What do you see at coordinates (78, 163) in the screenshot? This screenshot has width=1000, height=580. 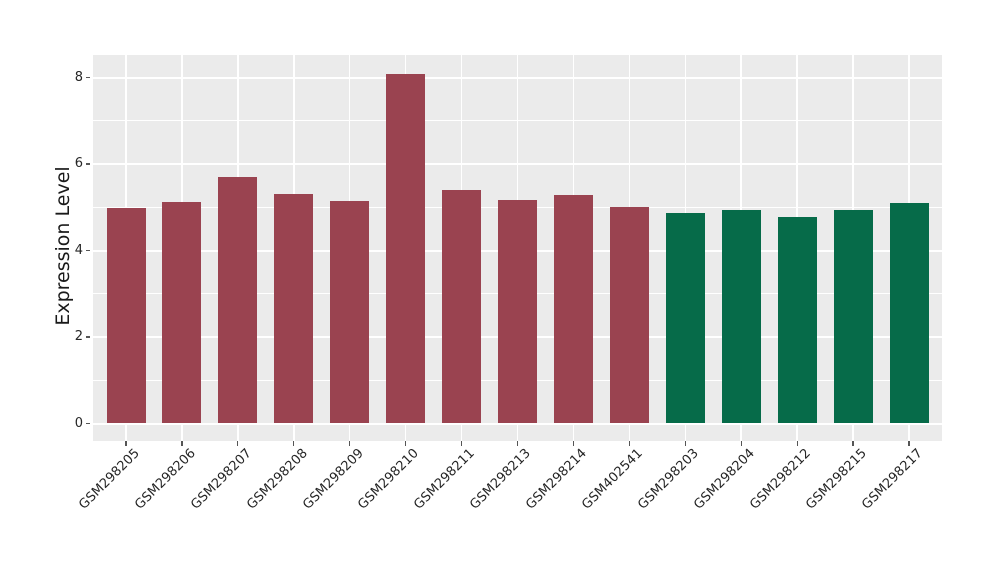 I see `y-tick-label: 6` at bounding box center [78, 163].